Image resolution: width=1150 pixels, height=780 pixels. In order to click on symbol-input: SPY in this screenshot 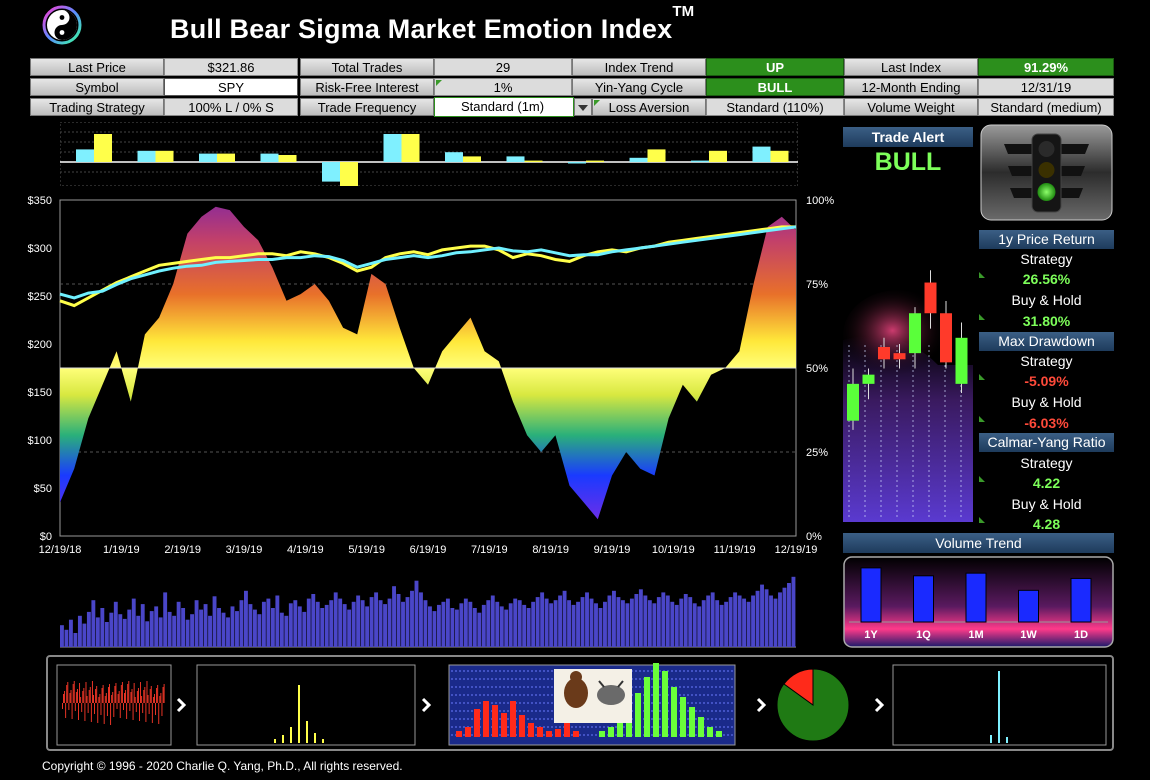, I will do `click(231, 87)`.